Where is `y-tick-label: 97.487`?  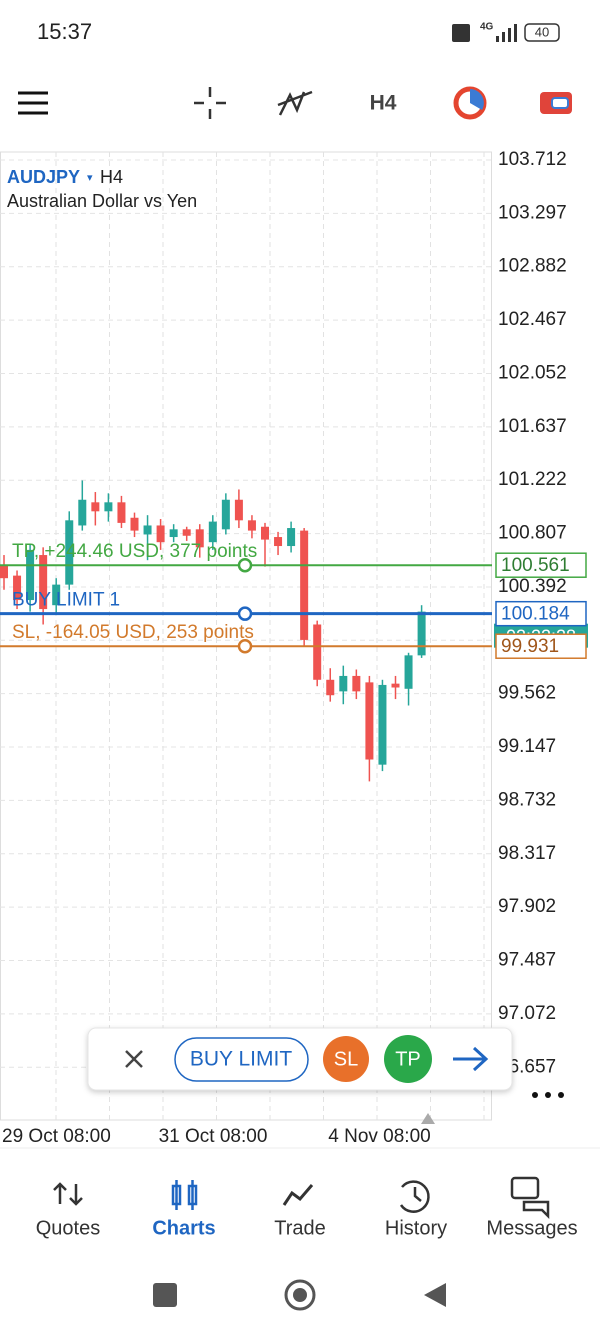
y-tick-label: 97.487 is located at coordinates (527, 960).